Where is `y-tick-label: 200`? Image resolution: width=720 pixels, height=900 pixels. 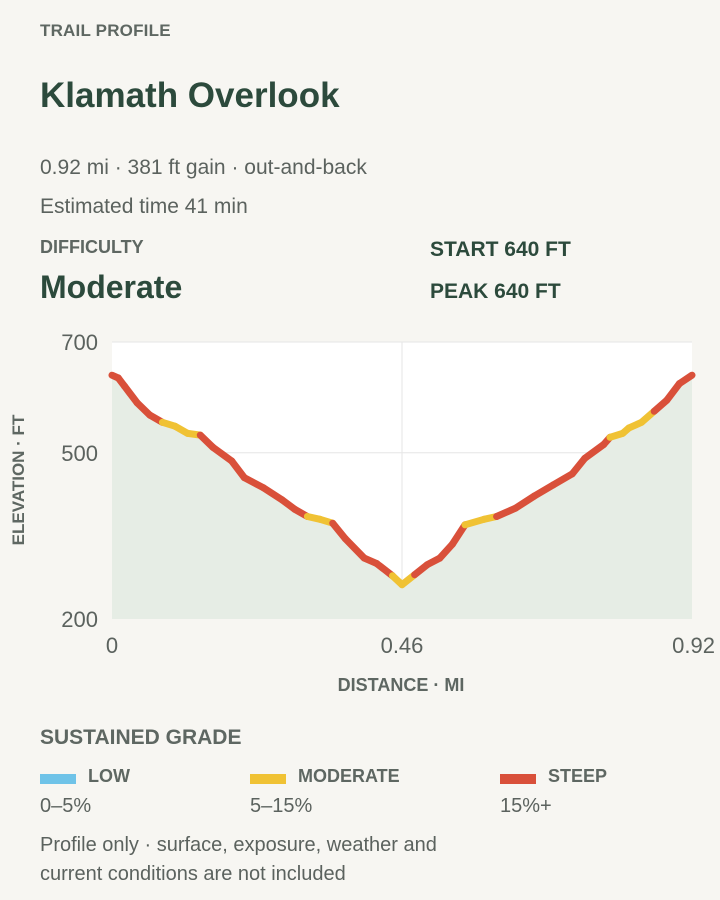
y-tick-label: 200 is located at coordinates (79, 619).